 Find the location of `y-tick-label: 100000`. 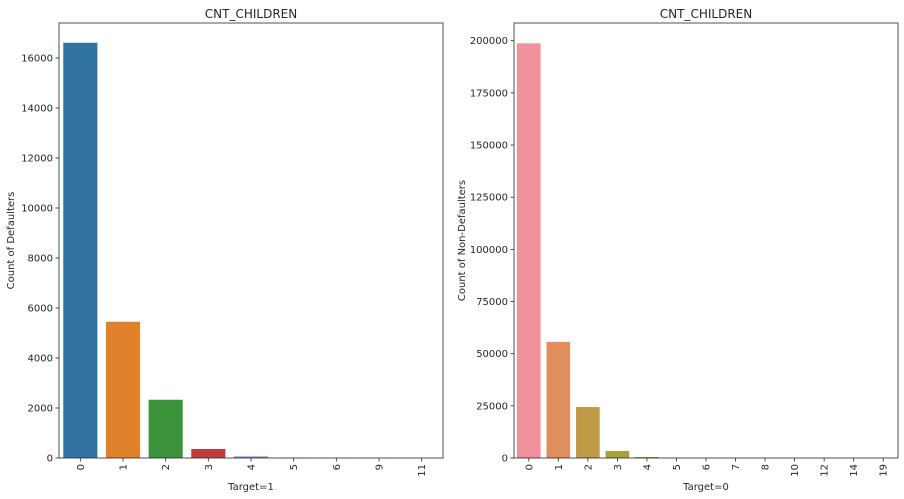

y-tick-label: 100000 is located at coordinates (489, 250).